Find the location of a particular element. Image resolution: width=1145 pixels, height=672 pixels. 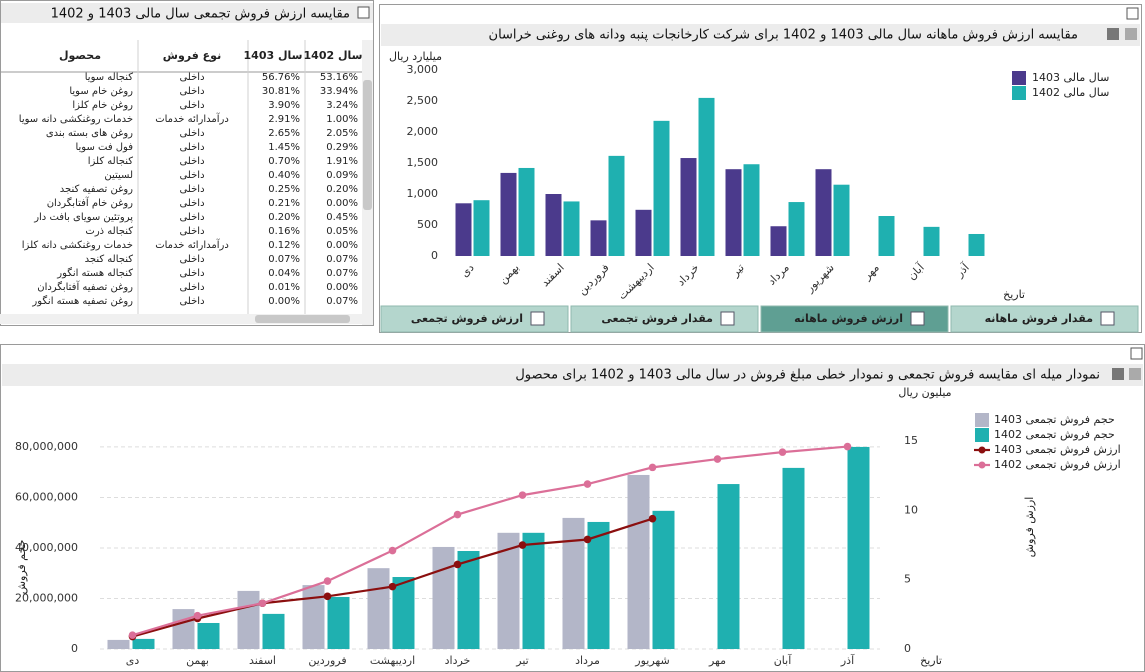

product-cell: روغن خام کلزا is located at coordinates (102, 105).